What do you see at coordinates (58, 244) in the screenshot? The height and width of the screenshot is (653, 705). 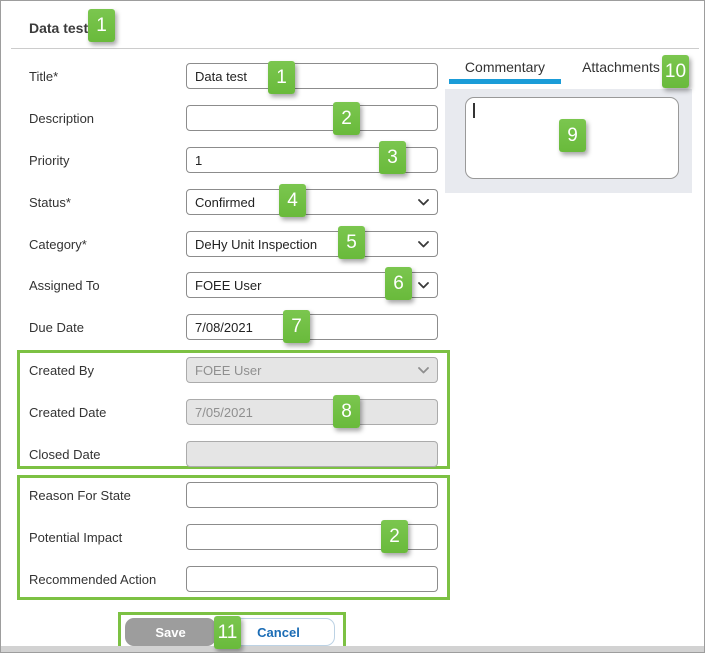 I see `category-label: Category*` at bounding box center [58, 244].